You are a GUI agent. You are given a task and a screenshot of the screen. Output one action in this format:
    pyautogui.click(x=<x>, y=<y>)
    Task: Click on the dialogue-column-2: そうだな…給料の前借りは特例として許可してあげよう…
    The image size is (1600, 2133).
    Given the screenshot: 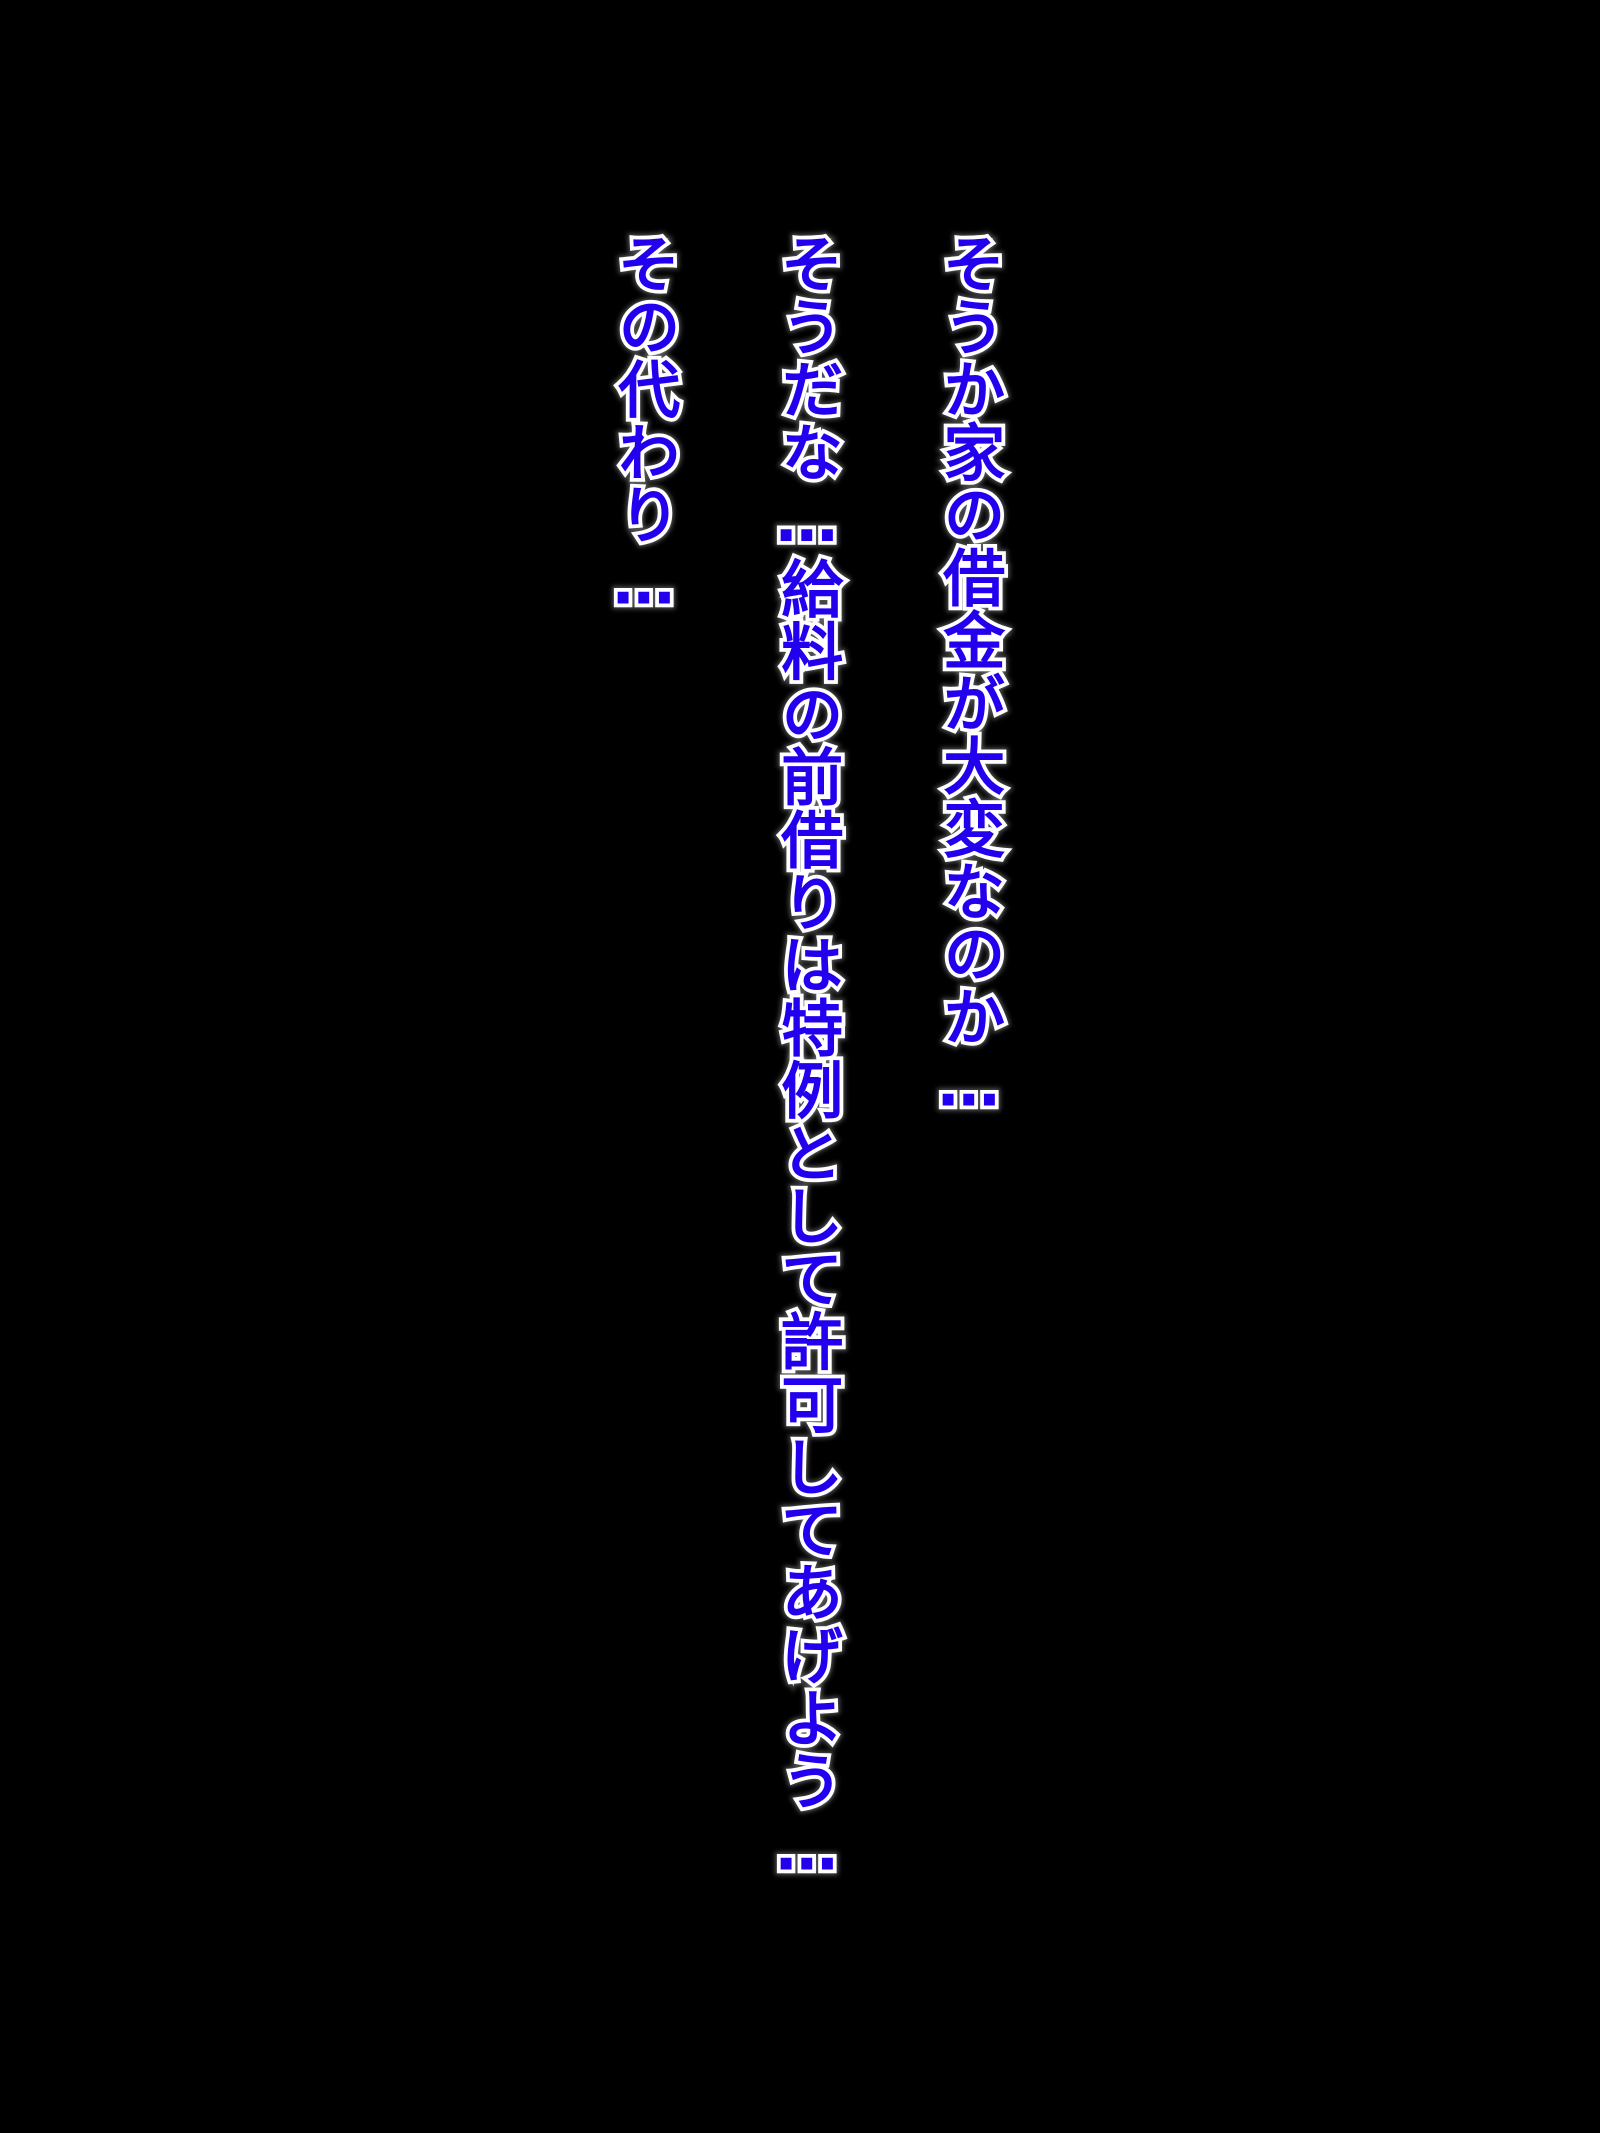 What is the action you would take?
    pyautogui.click(x=806, y=1058)
    